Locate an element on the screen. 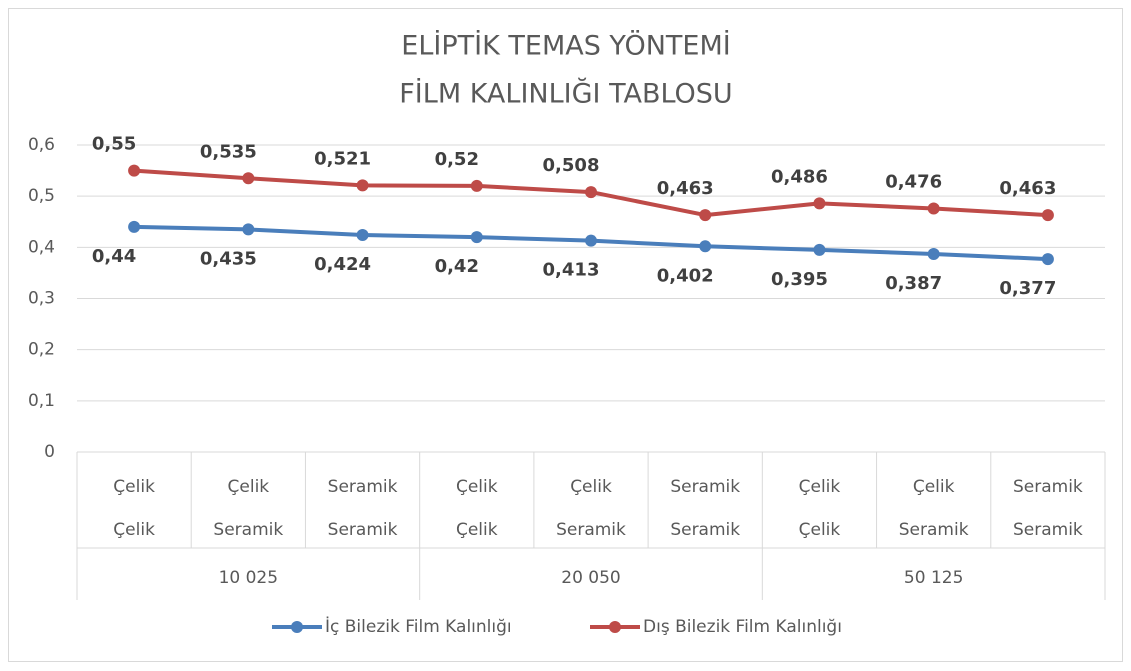 The width and height of the screenshot is (1131, 671). legend-label: İç Bilezik Film Kalınlığı is located at coordinates (418, 626).